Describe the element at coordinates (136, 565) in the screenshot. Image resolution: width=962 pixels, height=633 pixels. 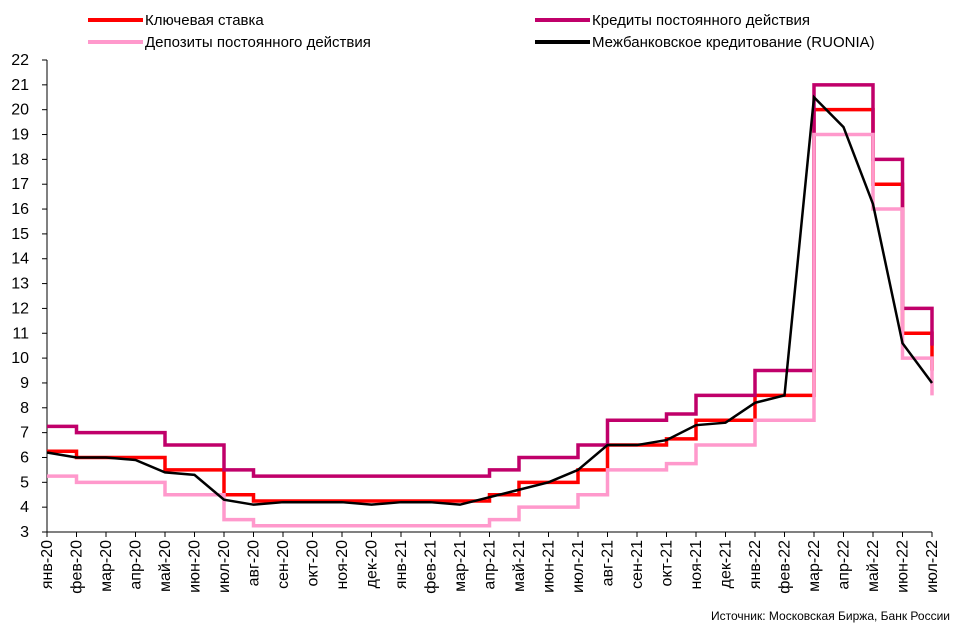
I see `x-tick-label: апр-20` at that location.